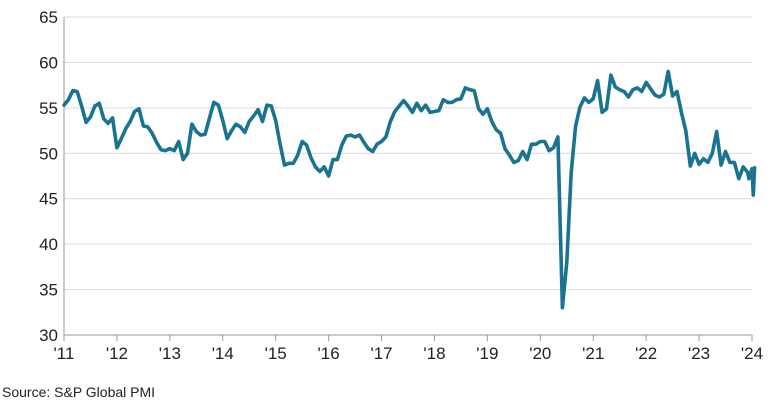  I want to click on x-tick-label: '23, so click(699, 353).